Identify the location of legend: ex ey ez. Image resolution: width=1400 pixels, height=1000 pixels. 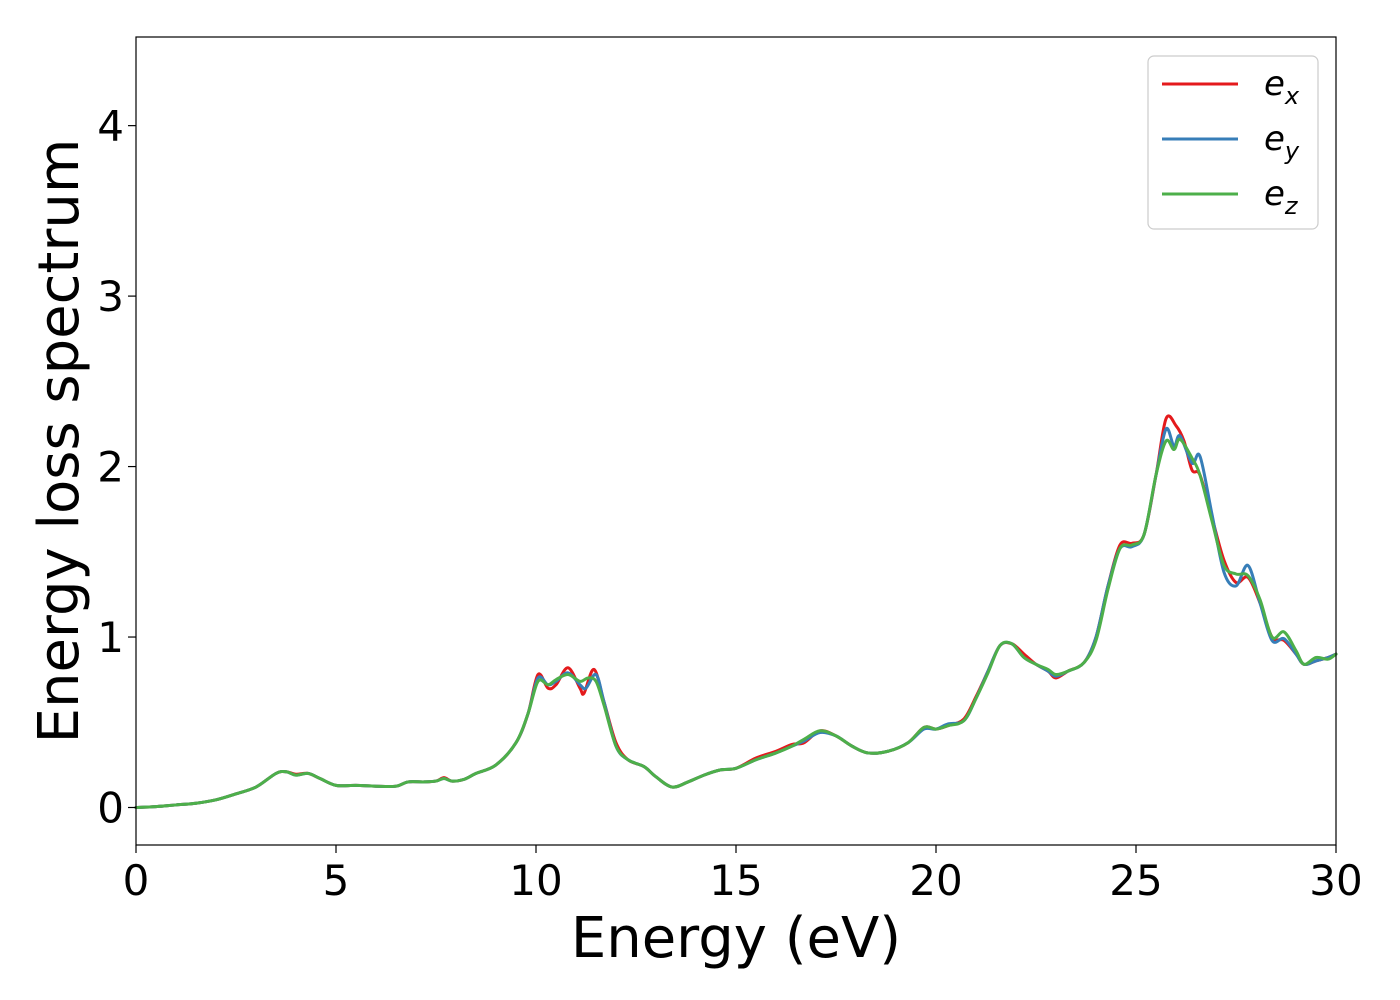
(1233, 142).